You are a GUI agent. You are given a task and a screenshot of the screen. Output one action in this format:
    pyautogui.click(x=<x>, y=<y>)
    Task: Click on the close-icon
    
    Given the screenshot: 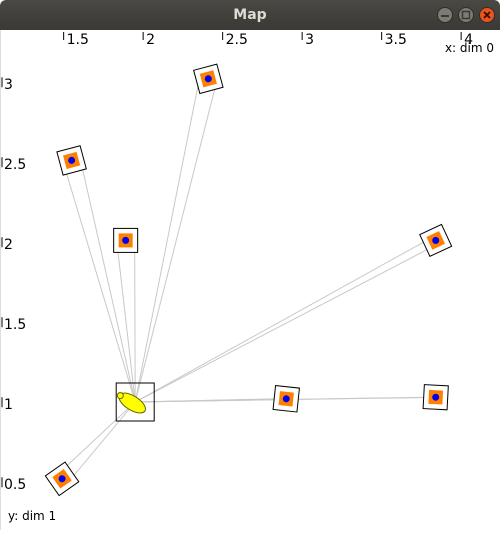 What is the action you would take?
    pyautogui.click(x=487, y=15)
    